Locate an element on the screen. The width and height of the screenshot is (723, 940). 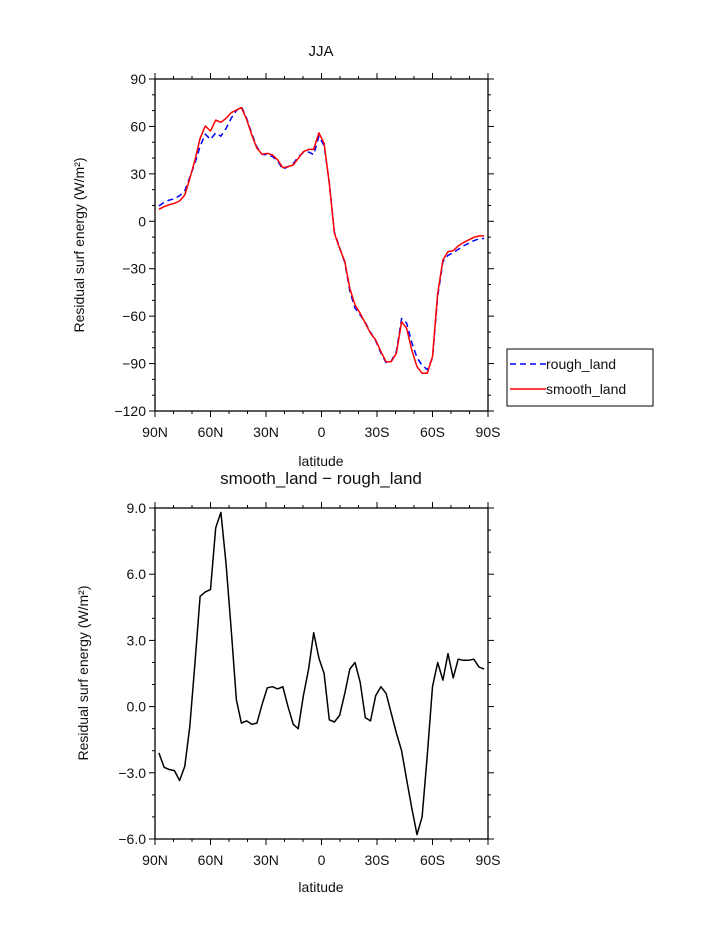
legend: rough_land smooth_land is located at coordinates (580, 377).